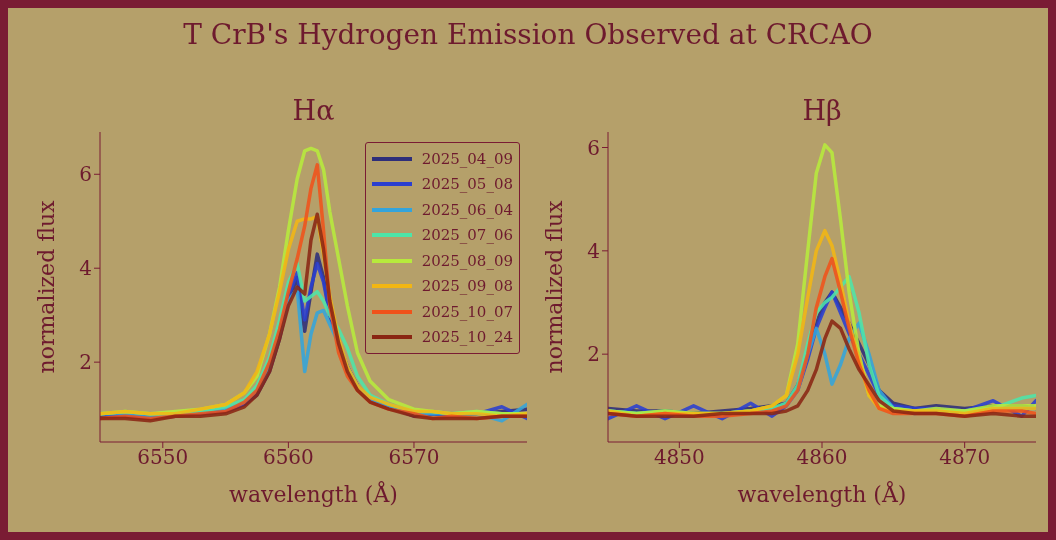 The width and height of the screenshot is (1056, 540). What do you see at coordinates (288, 457) in the screenshot?
I see `x-tick-label: 6560` at bounding box center [288, 457].